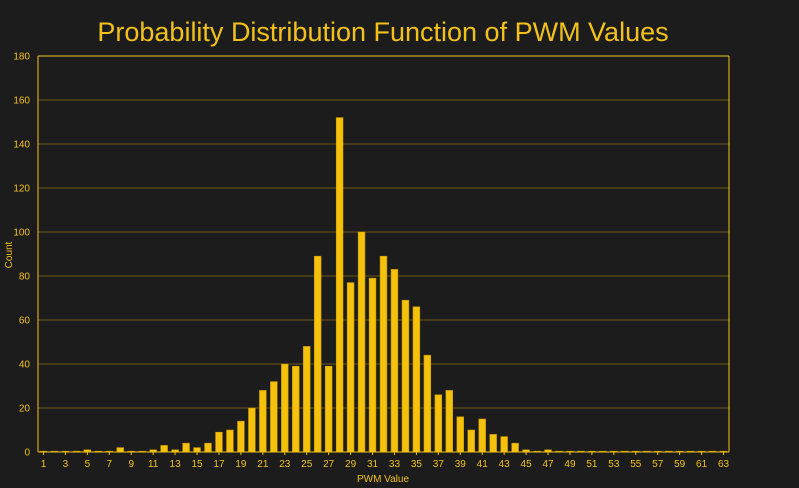 The width and height of the screenshot is (799, 488). What do you see at coordinates (21, 57) in the screenshot?
I see `y-tick-label-180: 180` at bounding box center [21, 57].